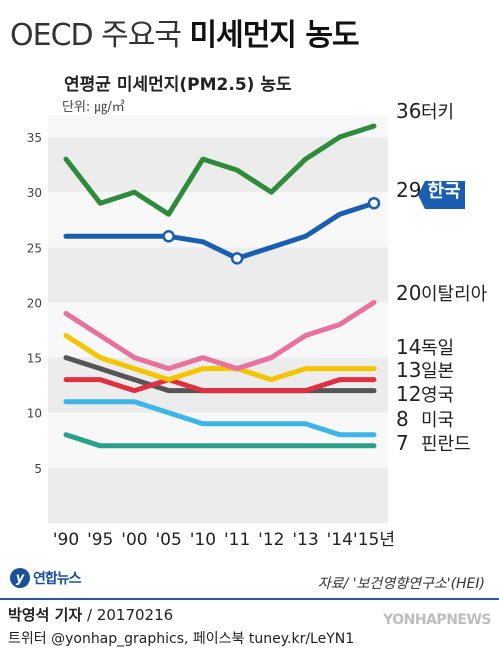 The image size is (499, 653). Describe the element at coordinates (408, 111) in the screenshot. I see `end-value-label: 36` at that location.